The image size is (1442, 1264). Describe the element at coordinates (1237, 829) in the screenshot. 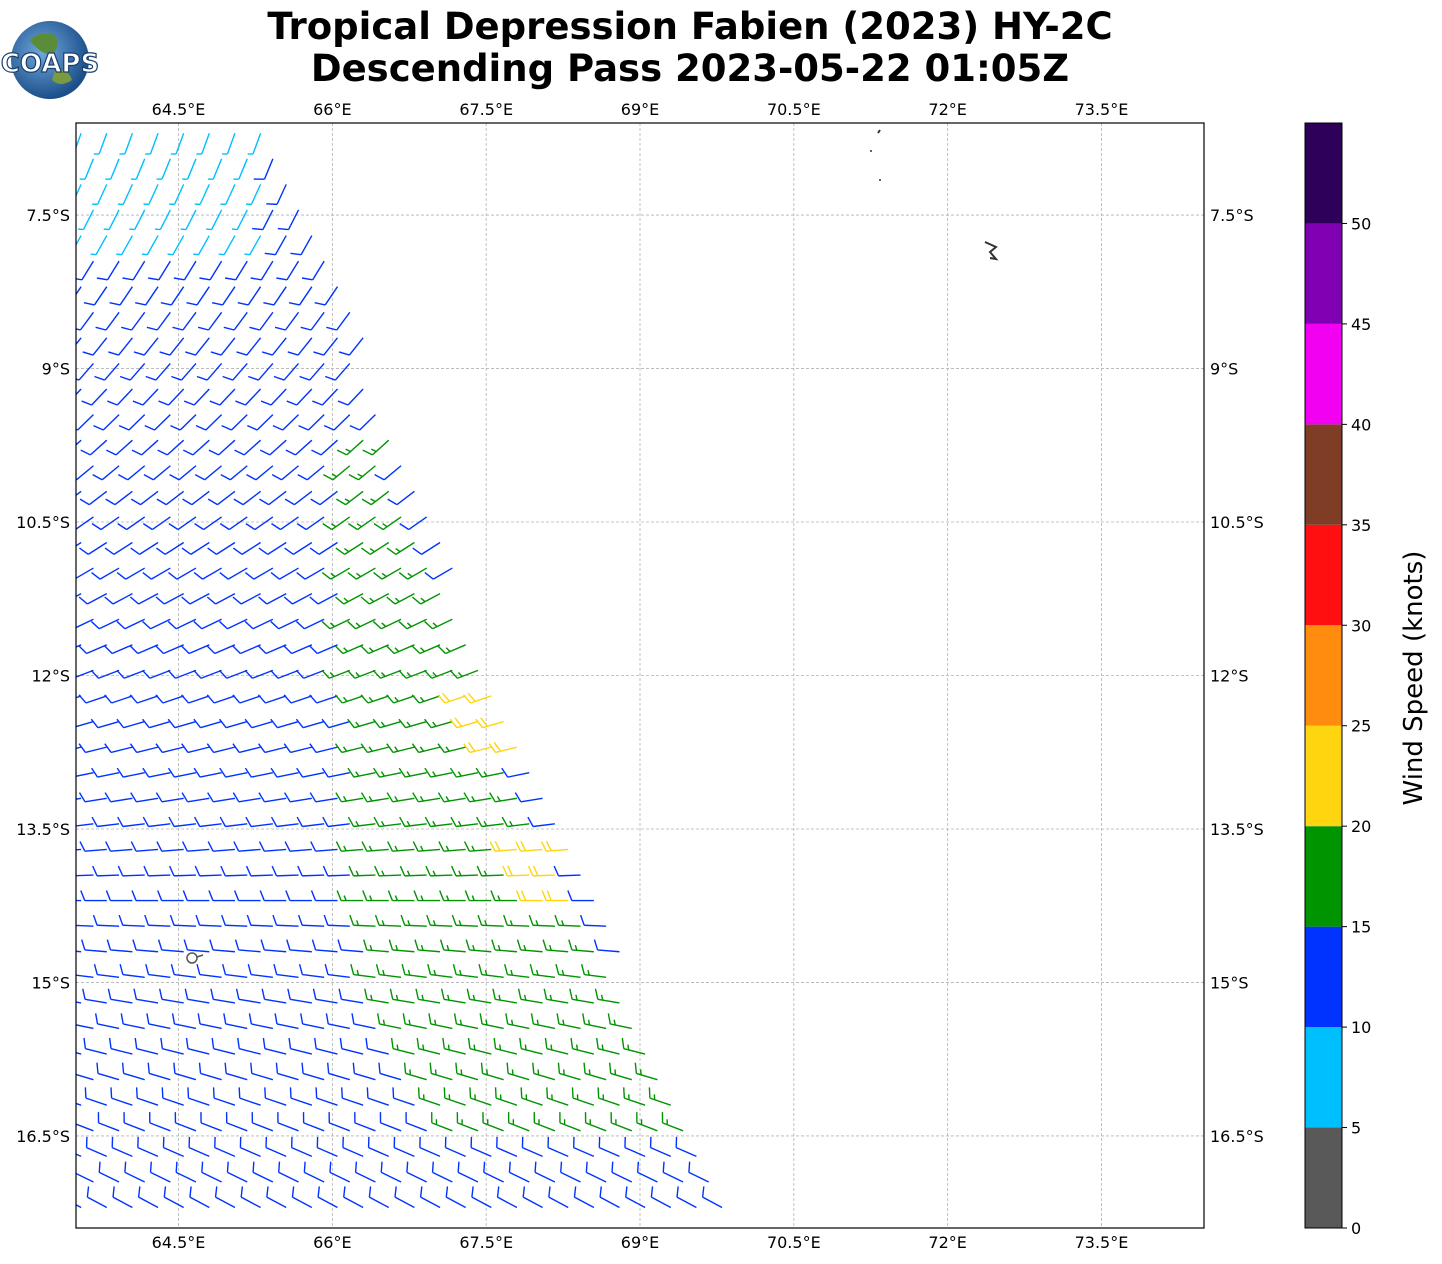

I see `lat-label-right: 13.5°S` at that location.